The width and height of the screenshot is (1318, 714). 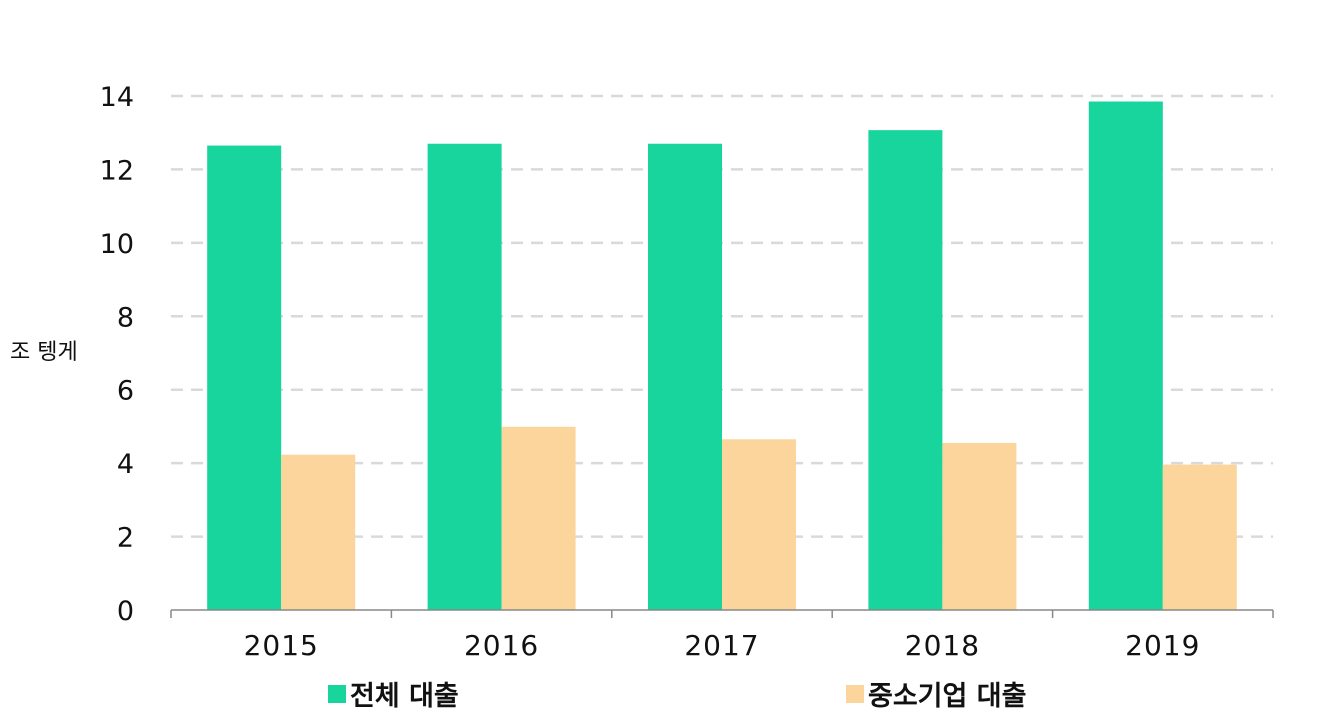 I want to click on legend-item-total: 전체 대출, so click(x=393, y=693).